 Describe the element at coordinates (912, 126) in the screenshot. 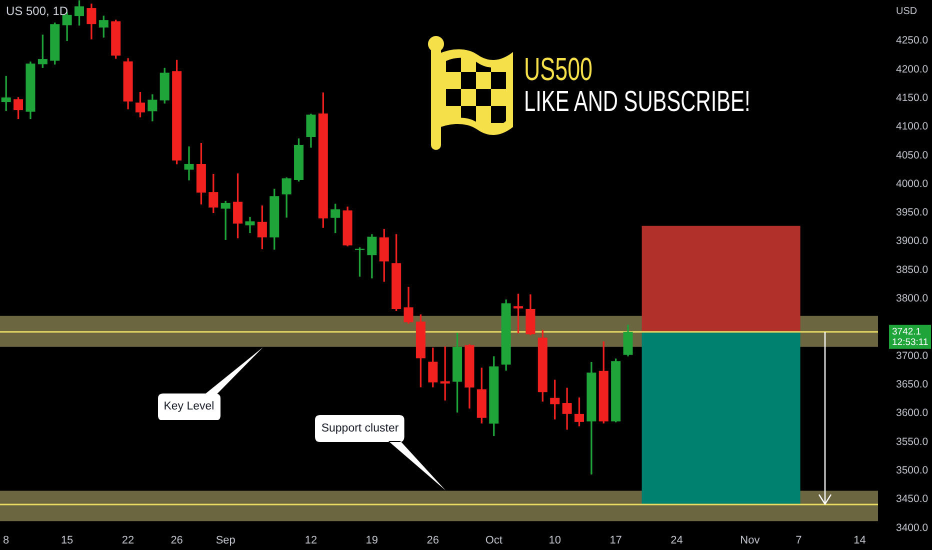

I see `y-tick-label: 4100.0` at that location.